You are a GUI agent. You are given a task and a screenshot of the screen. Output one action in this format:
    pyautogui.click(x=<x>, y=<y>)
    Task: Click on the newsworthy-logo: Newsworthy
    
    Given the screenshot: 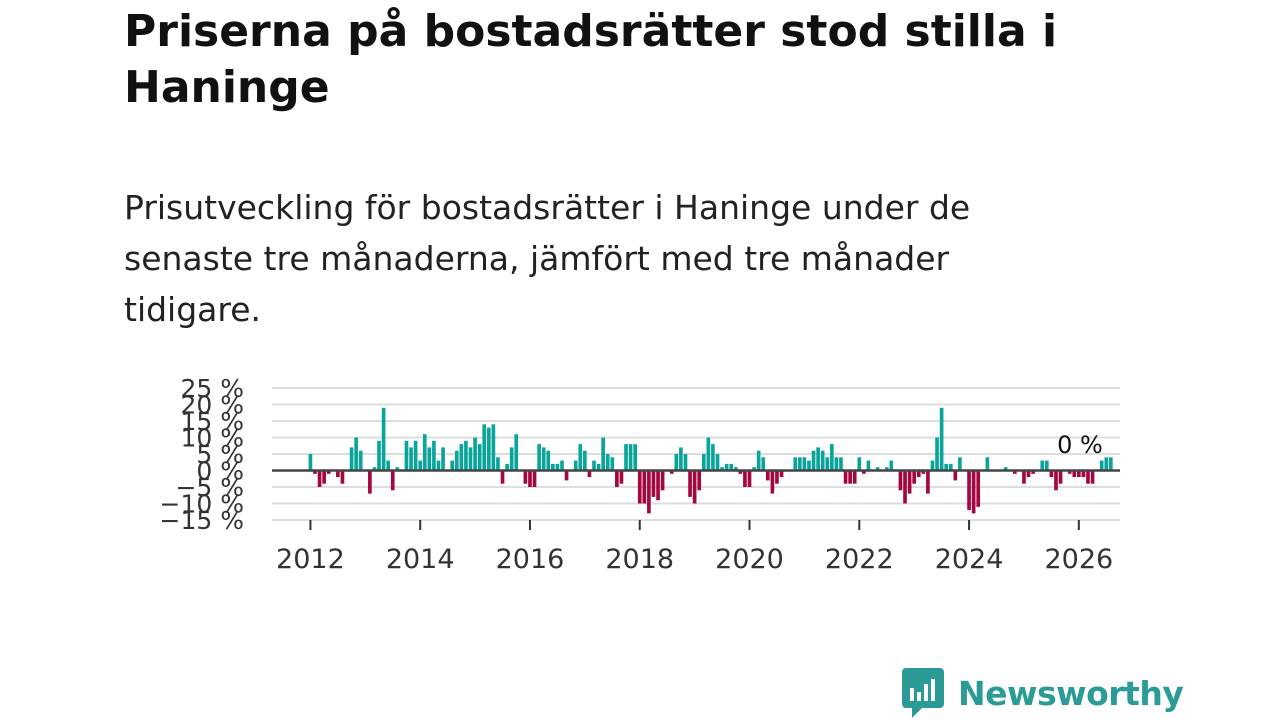 What is the action you would take?
    pyautogui.click(x=1043, y=693)
    